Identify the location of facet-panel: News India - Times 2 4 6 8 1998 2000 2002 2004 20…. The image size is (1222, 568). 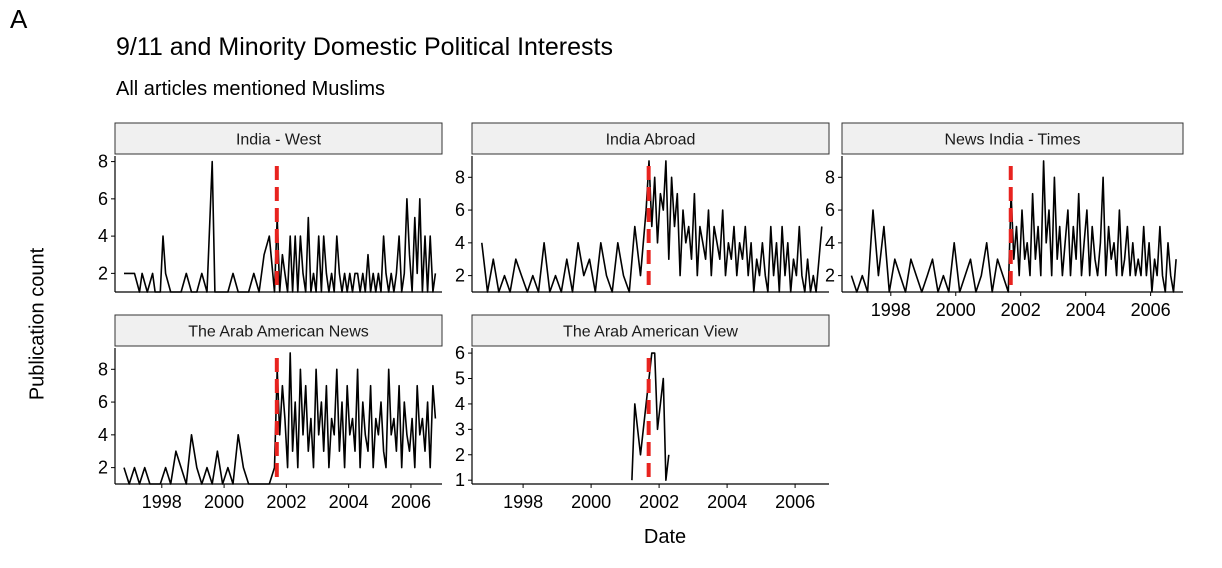
(1004, 221).